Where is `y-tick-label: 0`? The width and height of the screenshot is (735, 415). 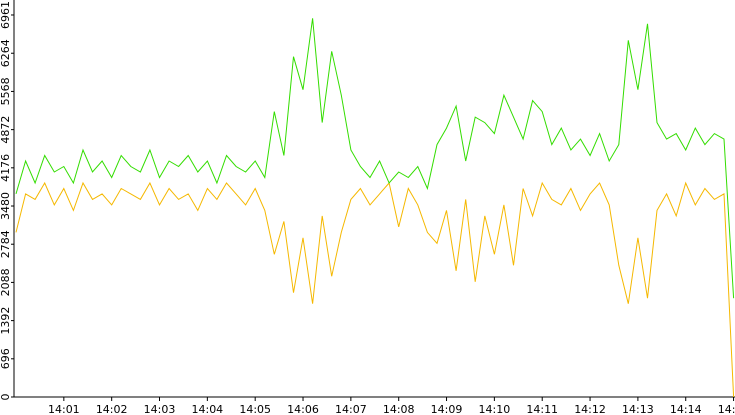 y-tick-label: 0 is located at coordinates (6, 397).